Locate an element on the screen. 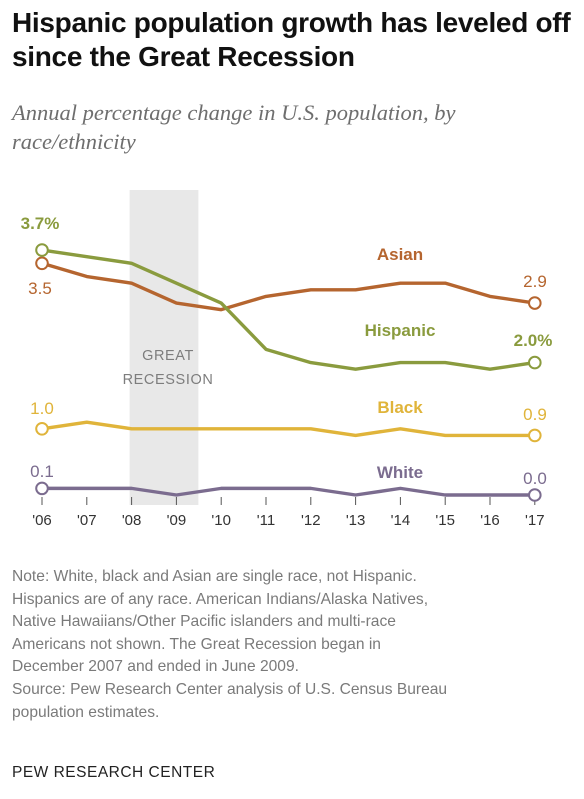 The image size is (584, 799). data-label: 2.0% is located at coordinates (533, 340).